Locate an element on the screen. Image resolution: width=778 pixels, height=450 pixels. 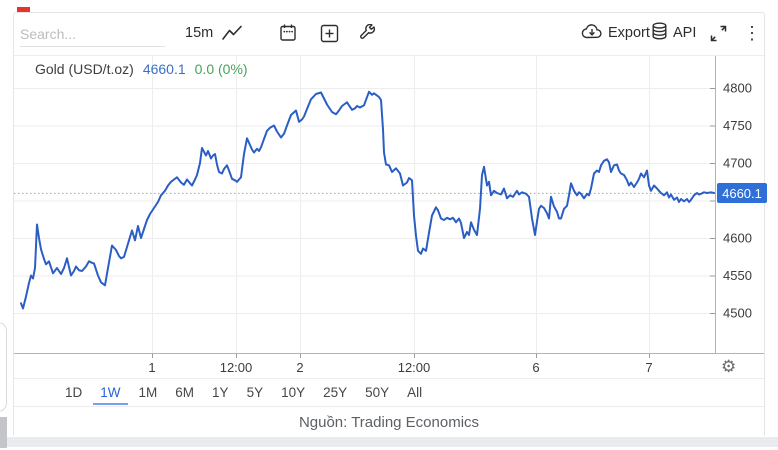
cloud-download-icon is located at coordinates (592, 33).